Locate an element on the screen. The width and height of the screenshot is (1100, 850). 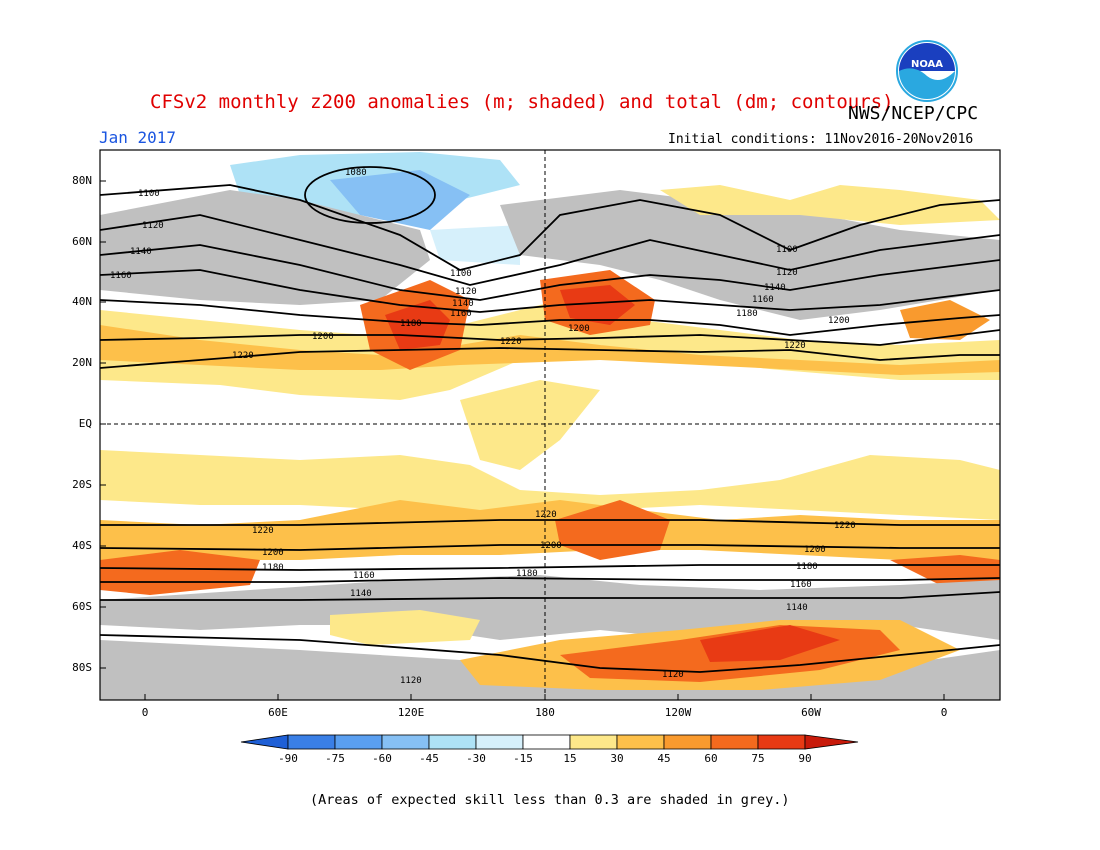
lon-label: 60E is located at coordinates (278, 712).